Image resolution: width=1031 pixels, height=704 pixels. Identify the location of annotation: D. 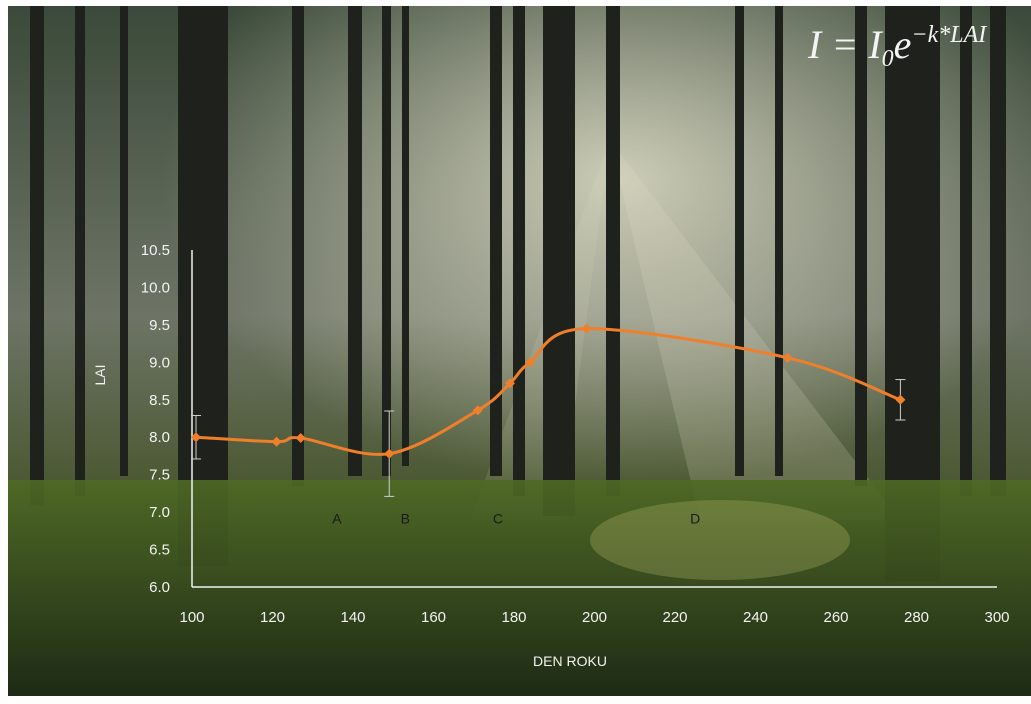
(695, 518).